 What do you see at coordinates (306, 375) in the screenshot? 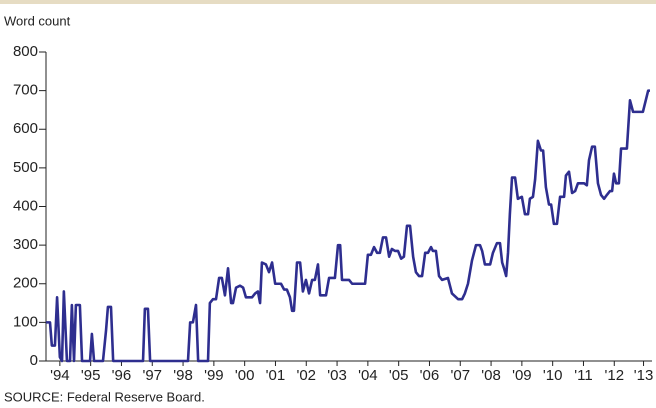
I see `x-tick-label: '02` at bounding box center [306, 375].